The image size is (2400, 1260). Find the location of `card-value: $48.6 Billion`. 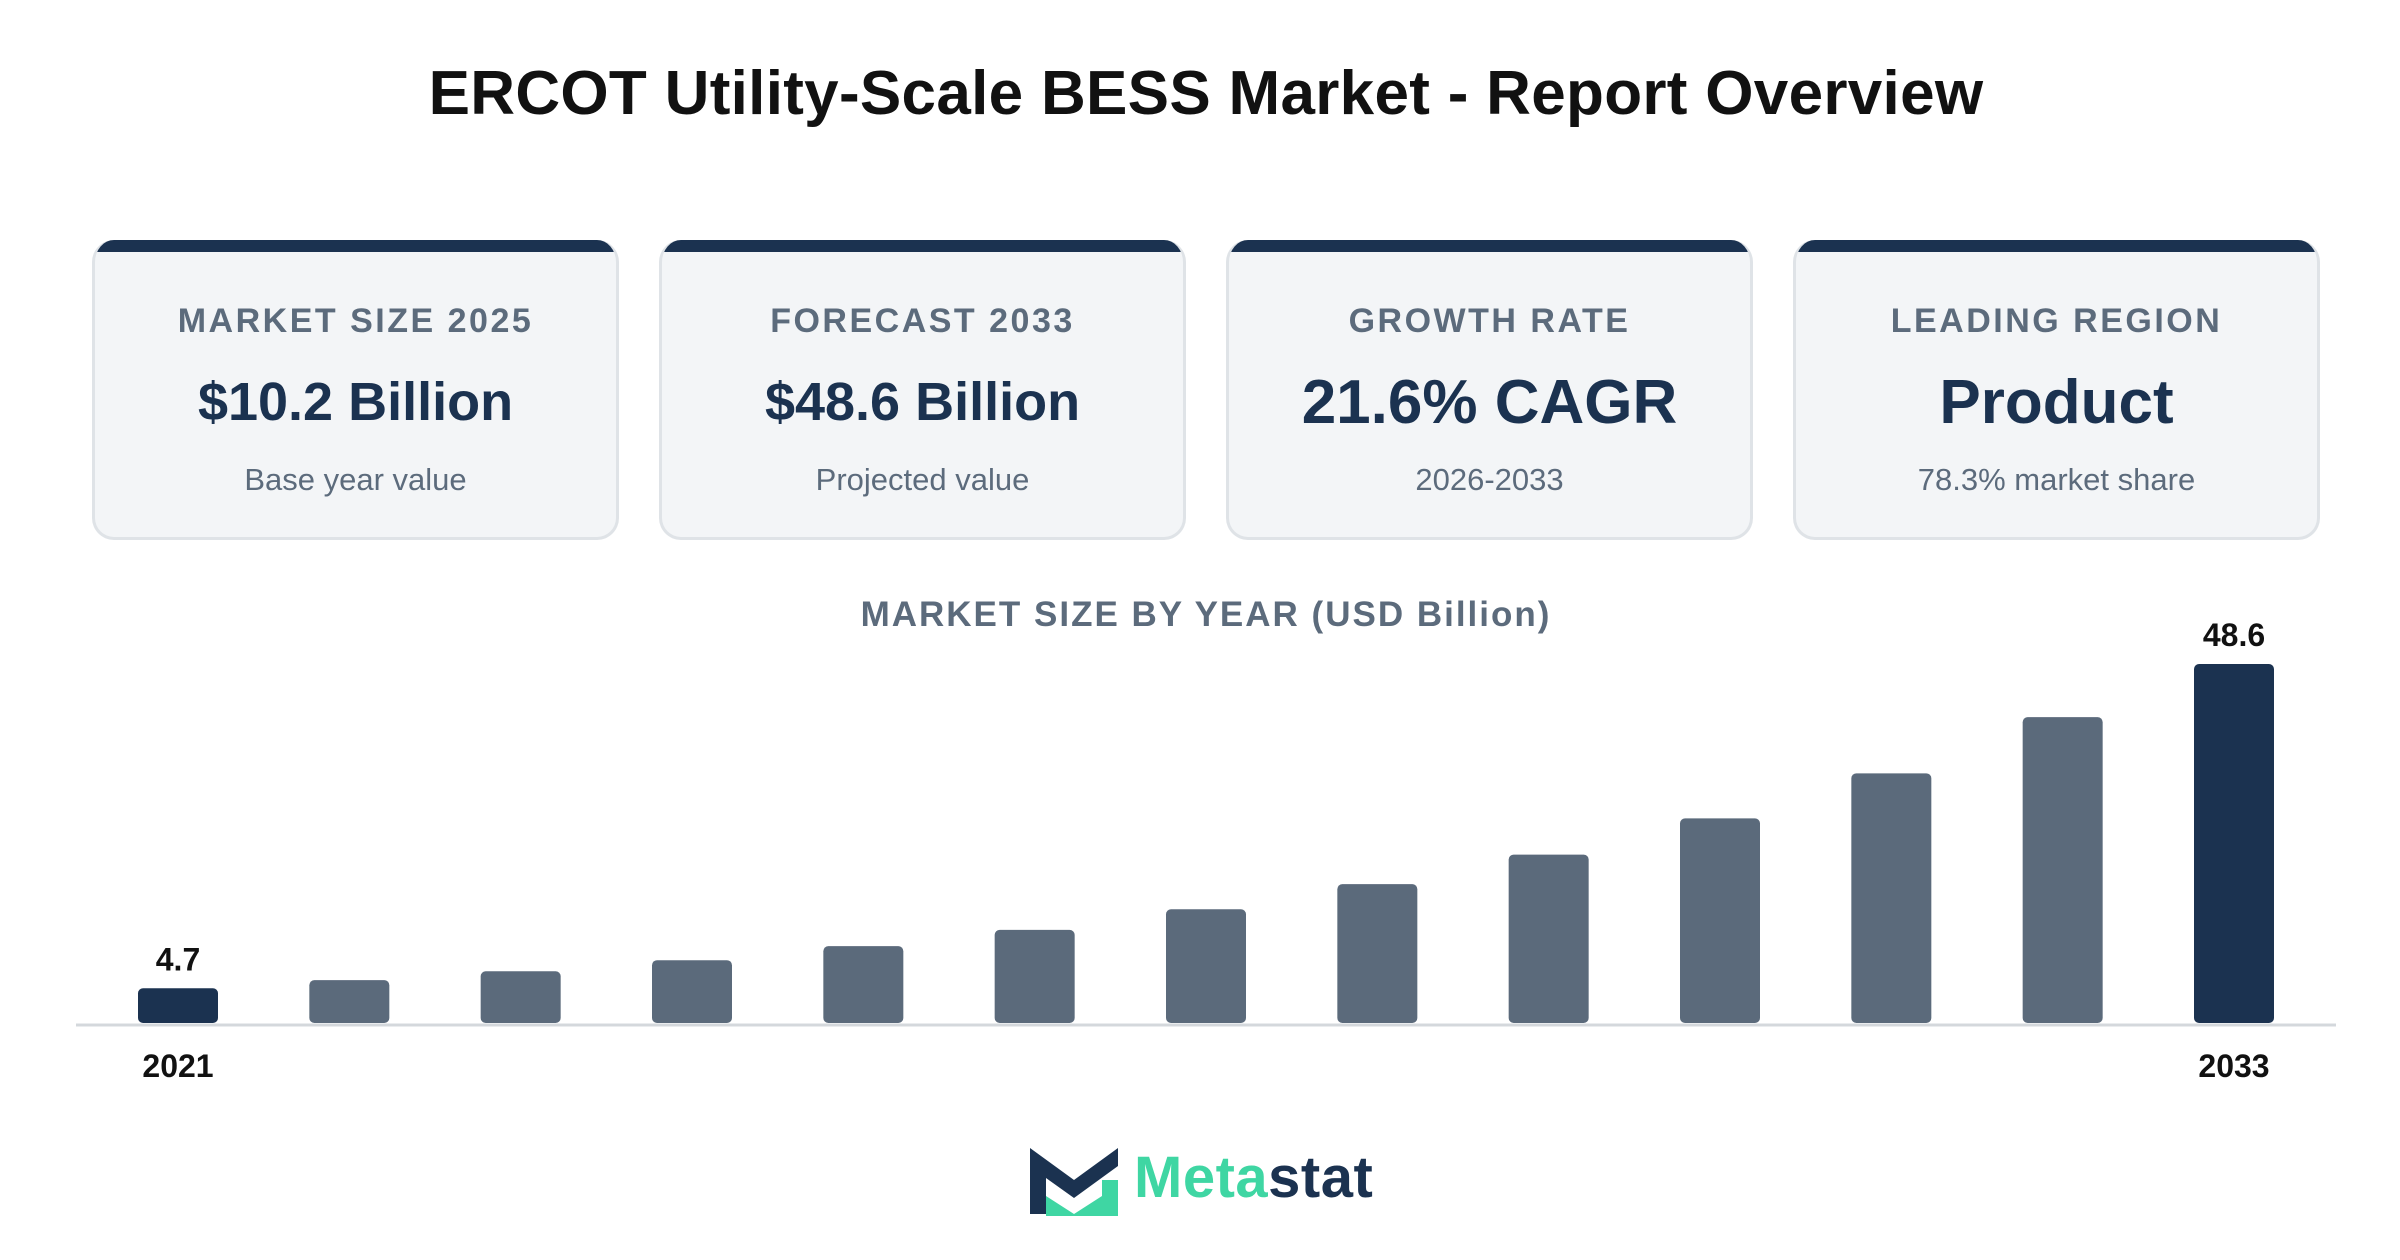

card-value: $48.6 Billion is located at coordinates (922, 402).